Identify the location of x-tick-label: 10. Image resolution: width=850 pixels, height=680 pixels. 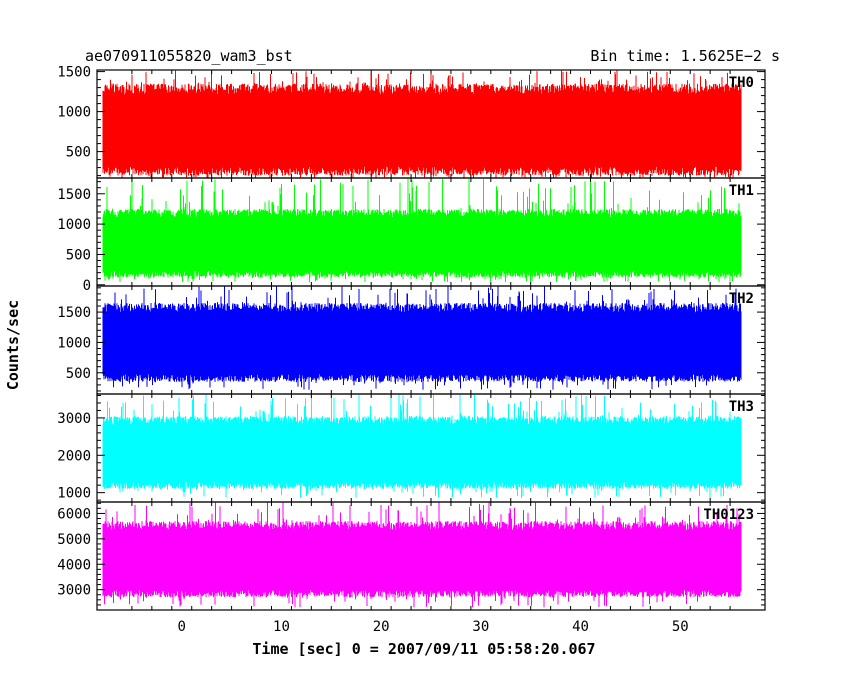
(281, 627).